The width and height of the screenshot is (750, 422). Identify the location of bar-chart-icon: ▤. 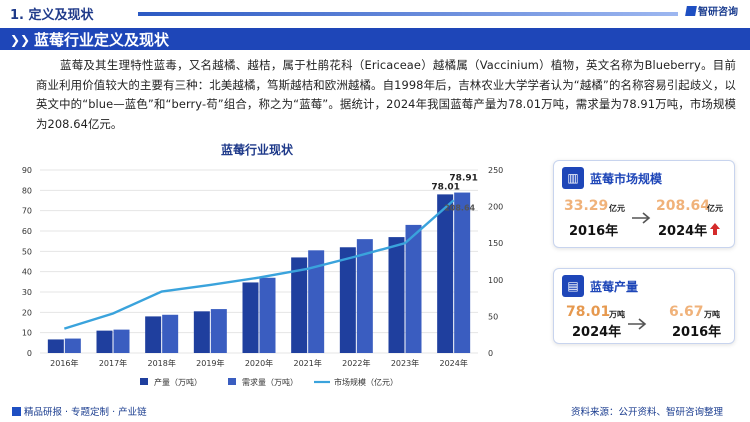
(573, 286).